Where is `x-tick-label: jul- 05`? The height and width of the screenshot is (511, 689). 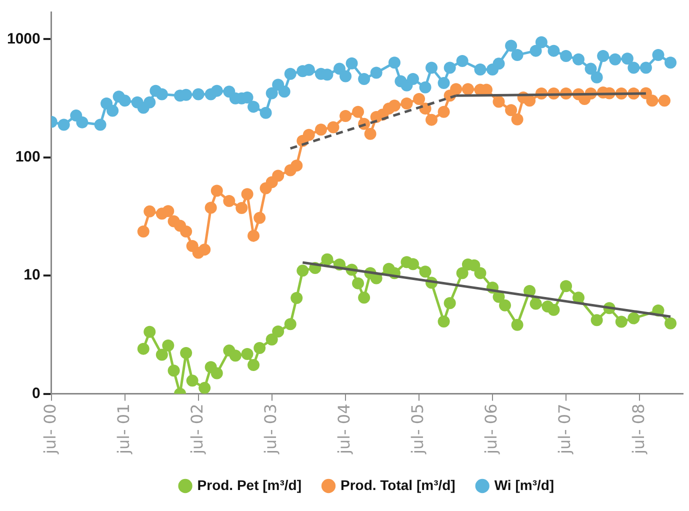
x-tick-label: jul- 05 is located at coordinates (418, 429).